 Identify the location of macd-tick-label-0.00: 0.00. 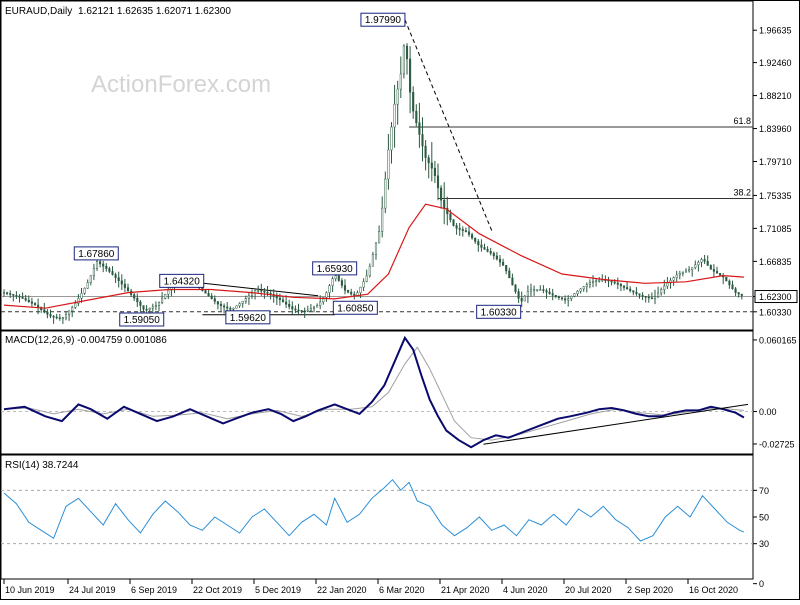
(768, 412).